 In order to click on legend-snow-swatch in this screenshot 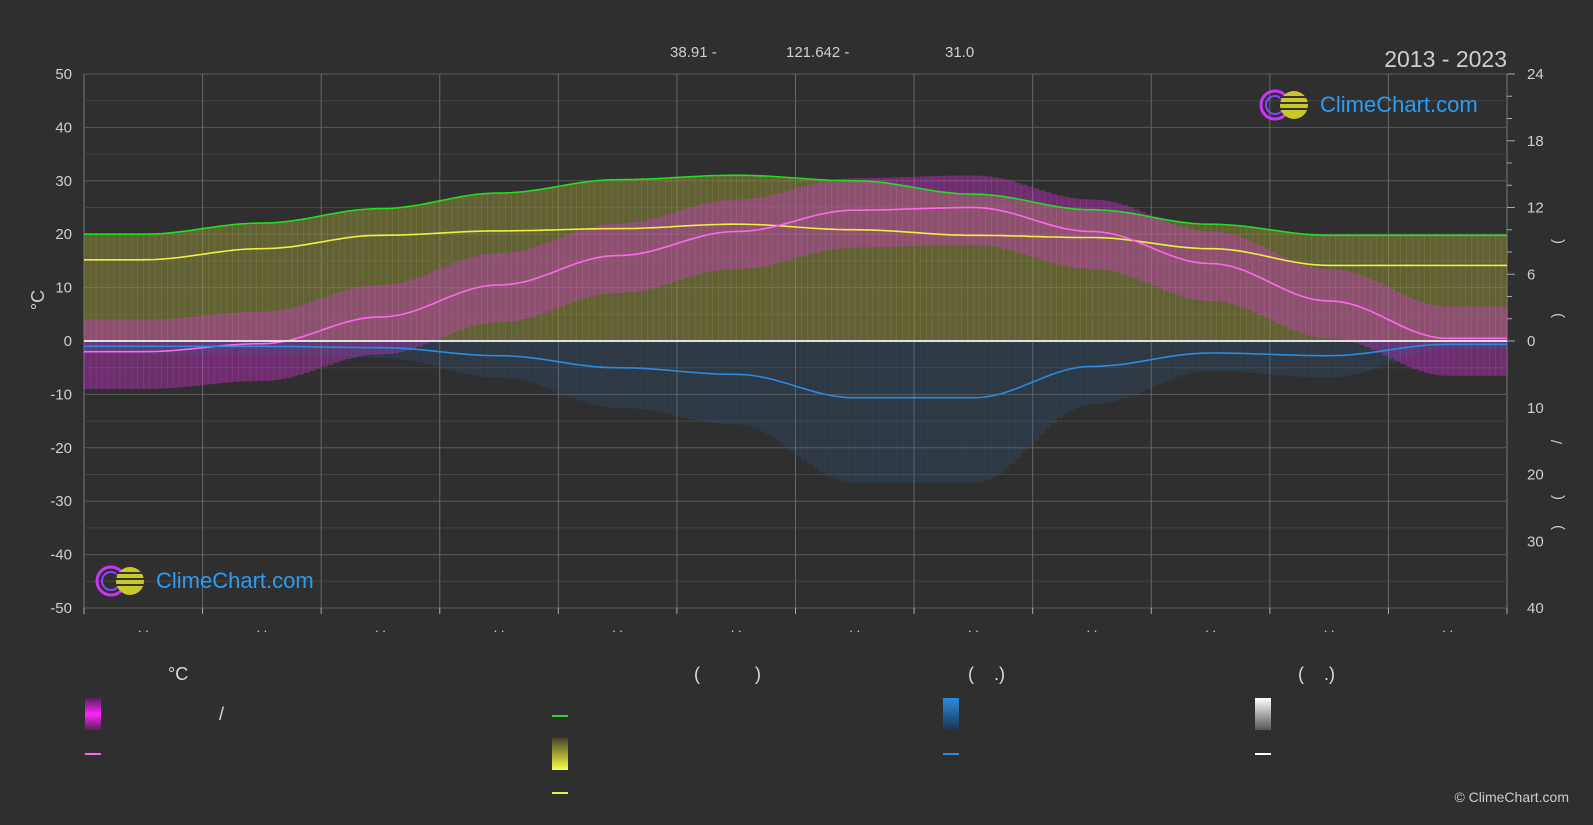, I will do `click(1263, 714)`.